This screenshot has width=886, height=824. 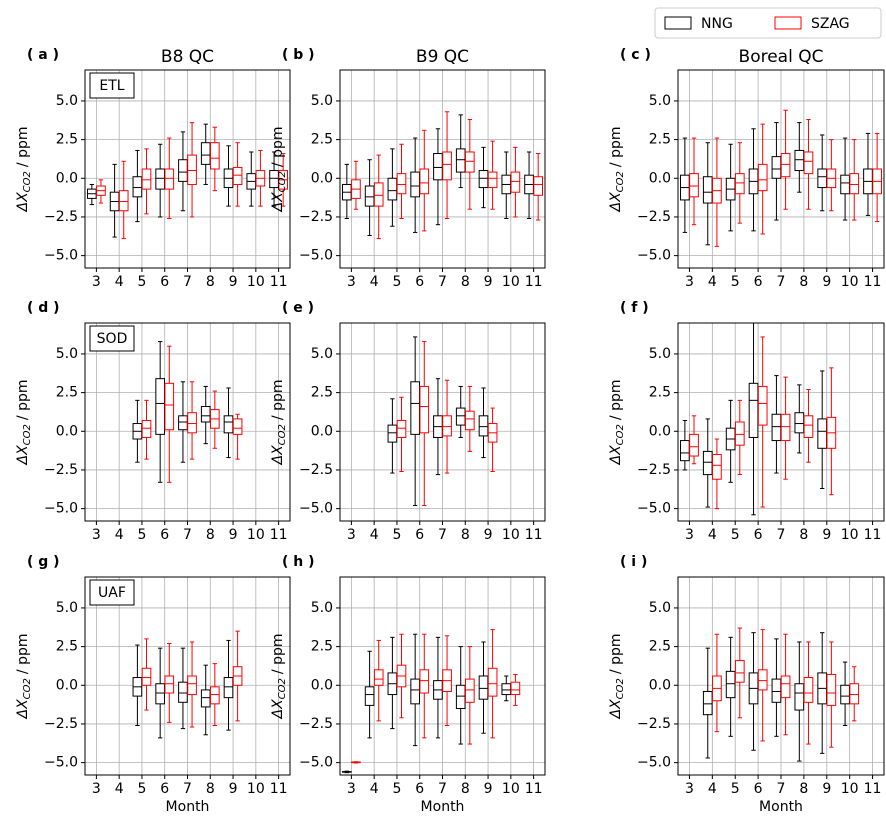 What do you see at coordinates (634, 308) in the screenshot?
I see `panel-label: ( f )` at bounding box center [634, 308].